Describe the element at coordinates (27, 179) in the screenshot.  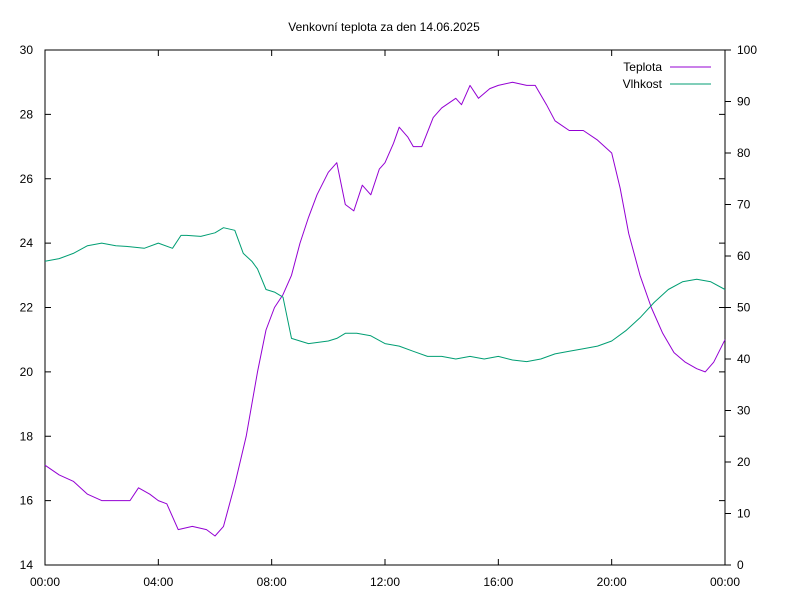
I see `left-y-tick-label: 26` at that location.